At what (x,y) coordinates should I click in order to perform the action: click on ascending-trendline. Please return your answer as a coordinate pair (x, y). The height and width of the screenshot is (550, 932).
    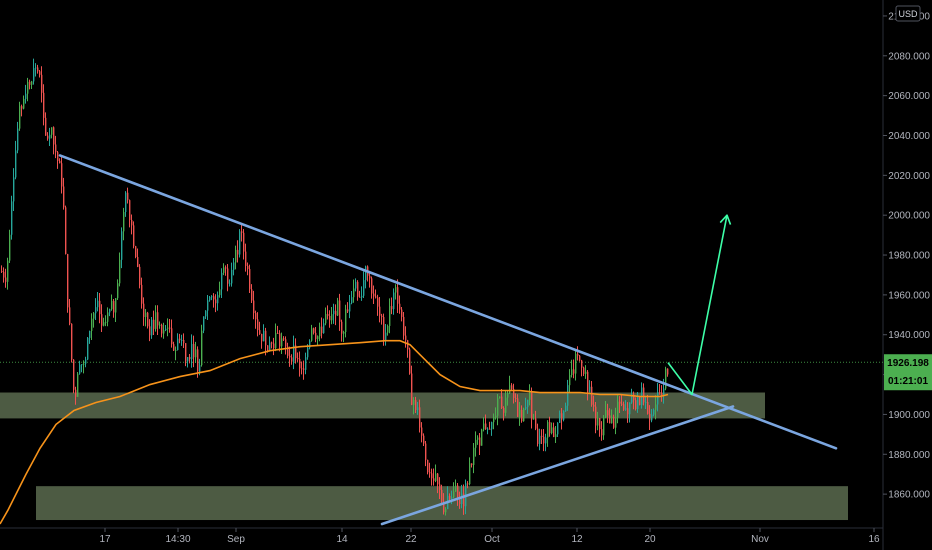
    Looking at the image, I should click on (557, 465).